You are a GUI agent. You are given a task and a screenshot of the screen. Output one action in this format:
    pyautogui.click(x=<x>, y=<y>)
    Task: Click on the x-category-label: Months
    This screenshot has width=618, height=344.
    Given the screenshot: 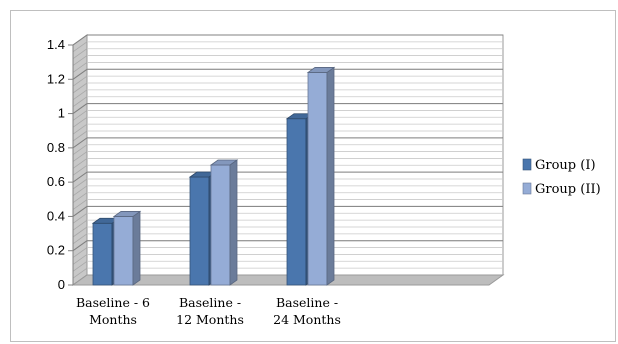 What is the action you would take?
    pyautogui.click(x=113, y=319)
    